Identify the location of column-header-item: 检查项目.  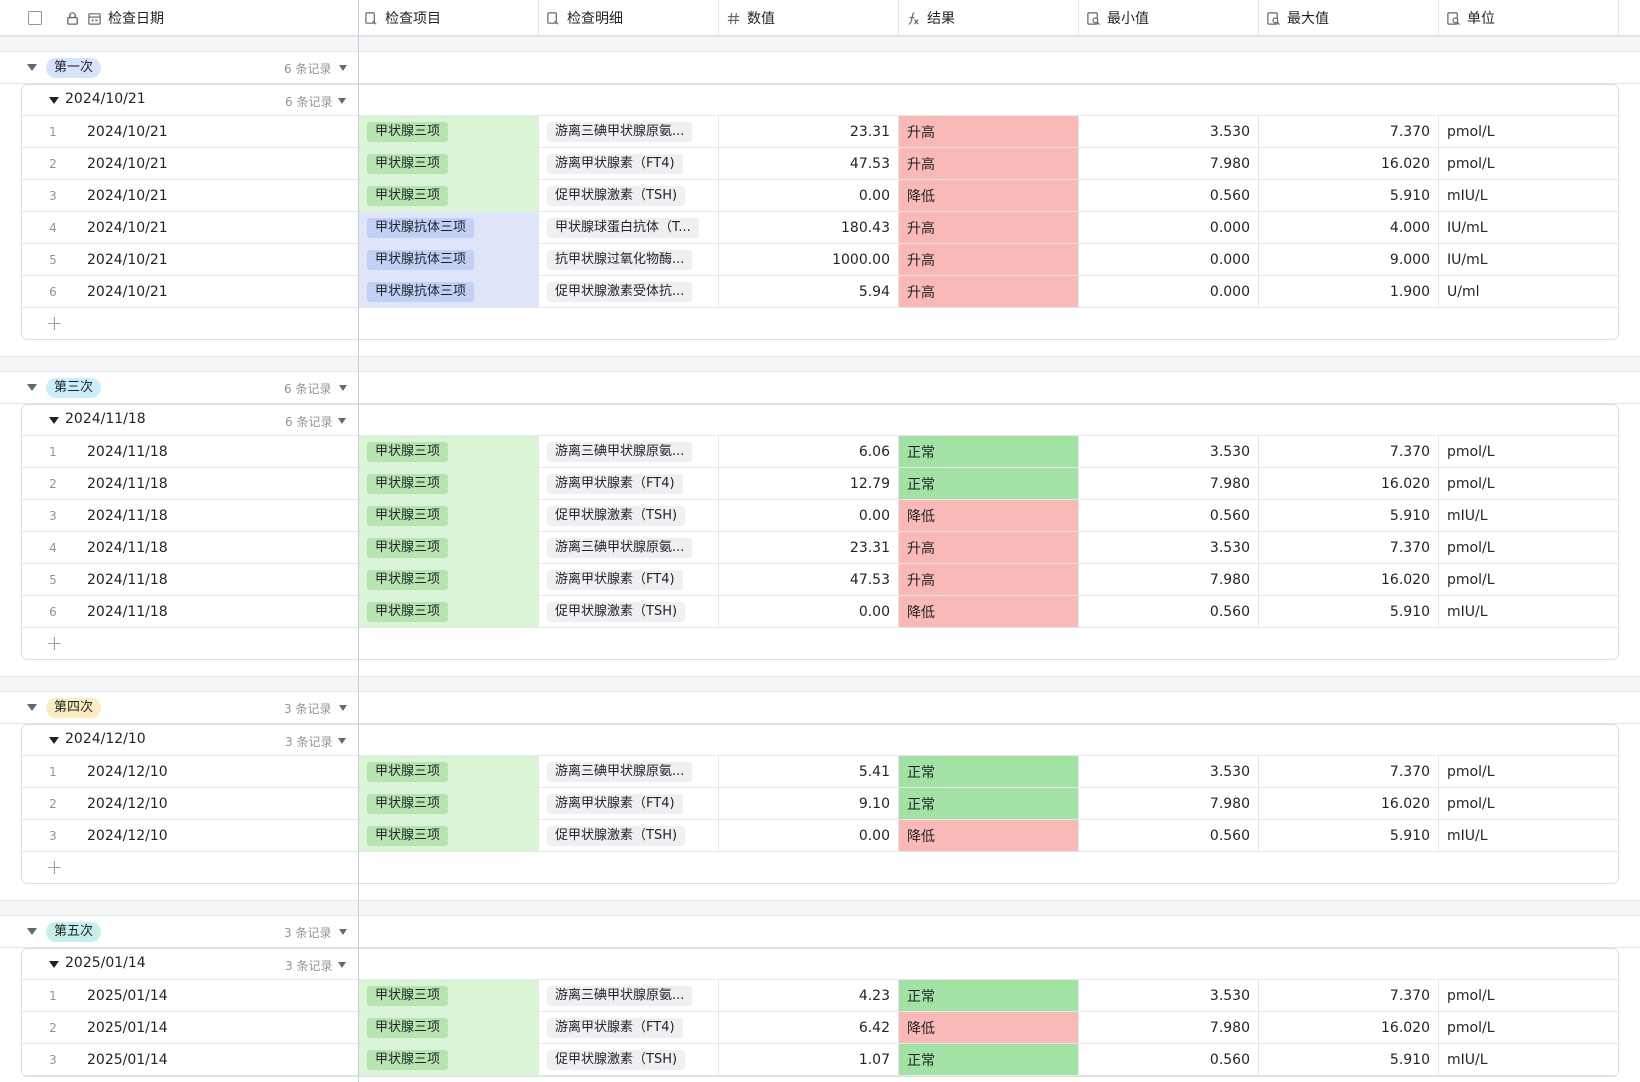
(449, 18).